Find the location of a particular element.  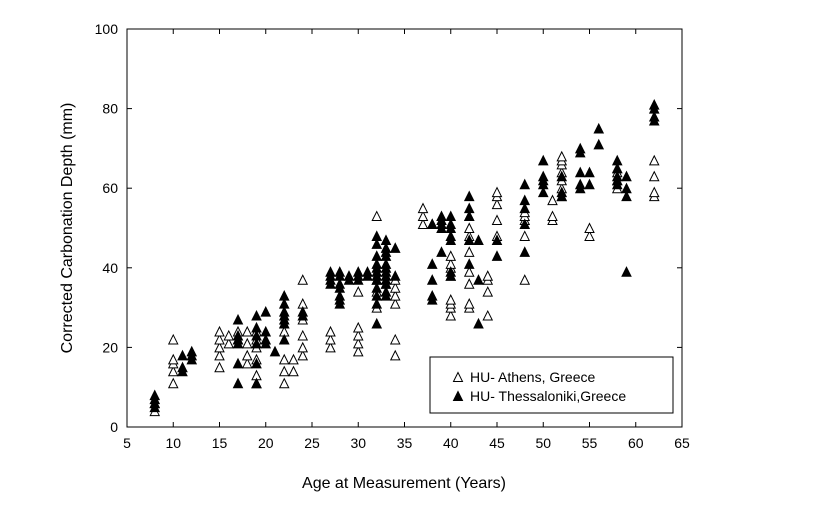

x-tick-label: 65 is located at coordinates (682, 443).